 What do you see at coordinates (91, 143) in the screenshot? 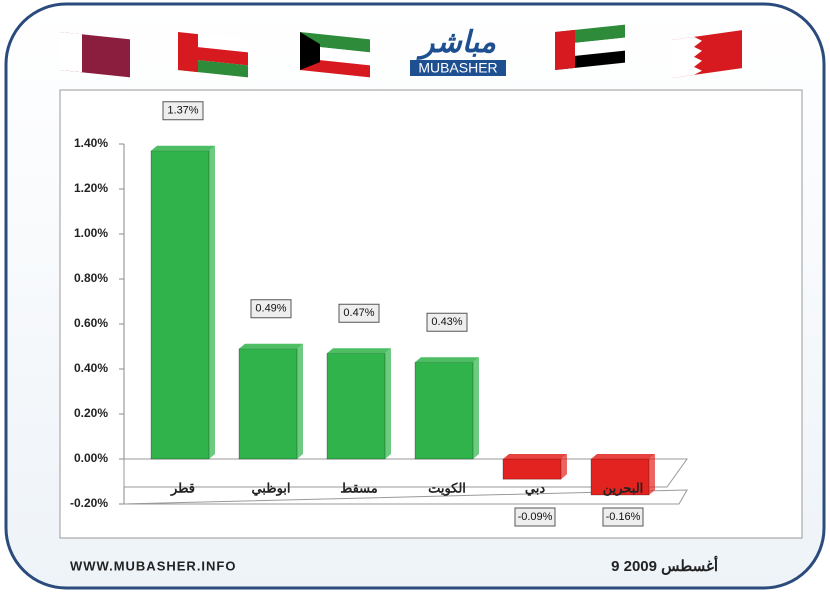
I see `y-tick-label: 1.40%` at bounding box center [91, 143].